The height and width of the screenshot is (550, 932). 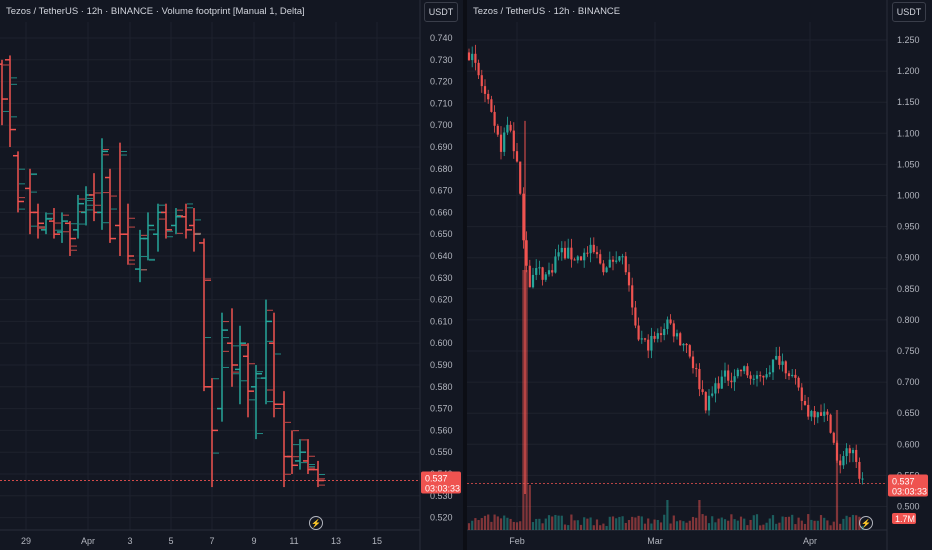 What do you see at coordinates (441, 300) in the screenshot?
I see `price-axis-label: 0.620` at bounding box center [441, 300].